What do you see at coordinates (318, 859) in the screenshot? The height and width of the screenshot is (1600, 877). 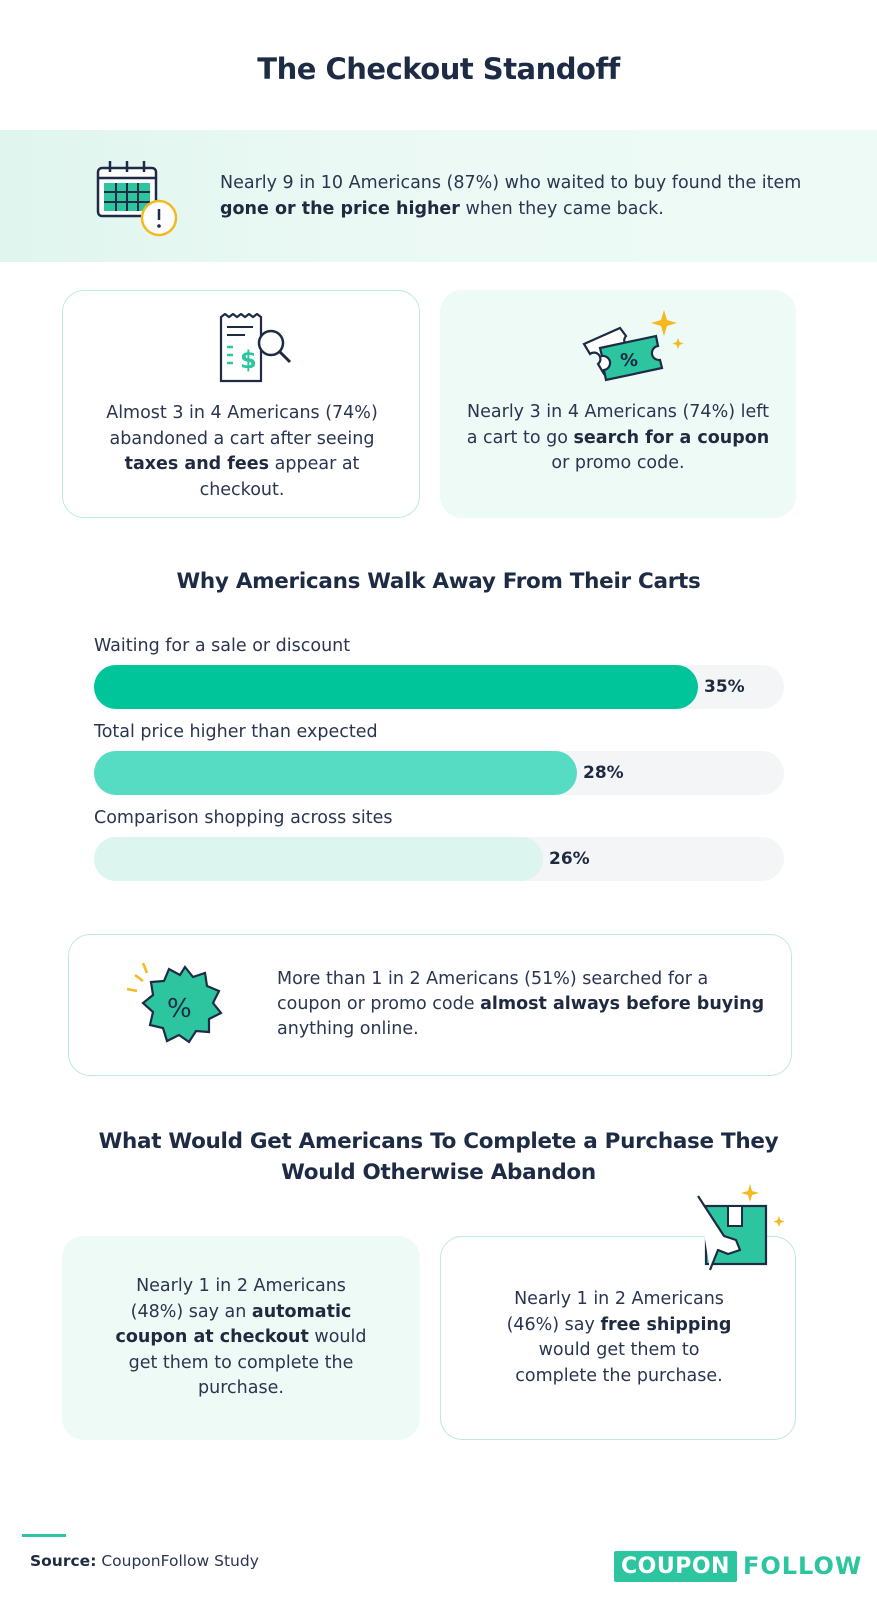 I see `bar-comparison` at bounding box center [318, 859].